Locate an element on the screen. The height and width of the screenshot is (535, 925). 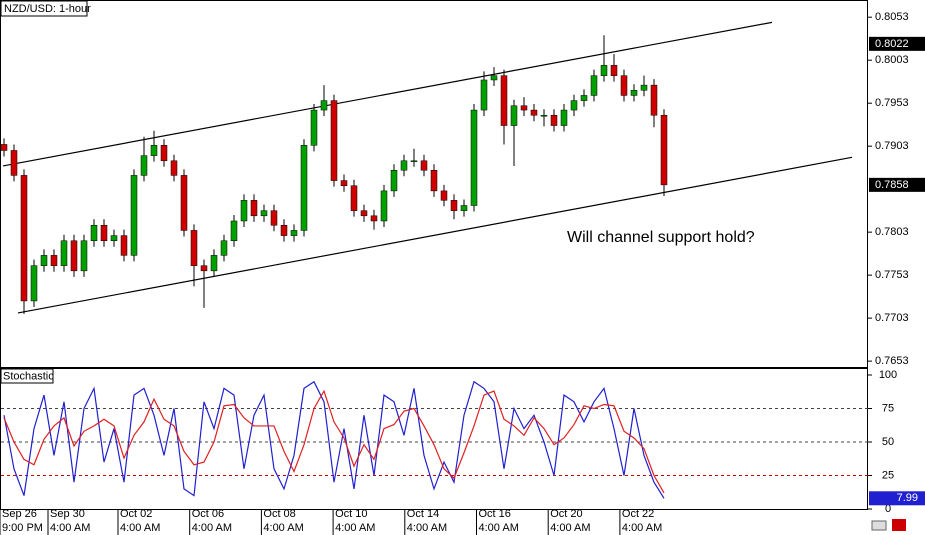
y-tick-label: 0.7803 is located at coordinates (892, 232).